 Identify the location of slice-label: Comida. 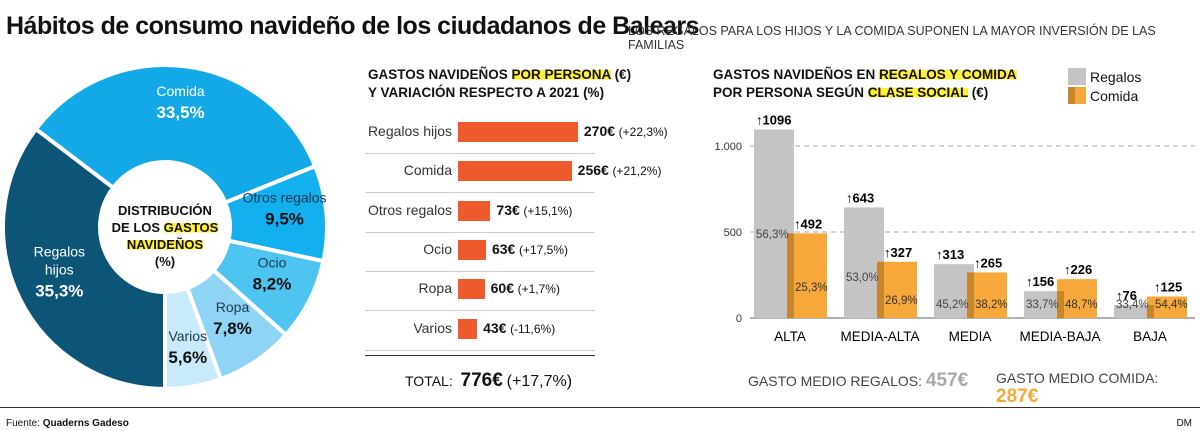
(180, 91).